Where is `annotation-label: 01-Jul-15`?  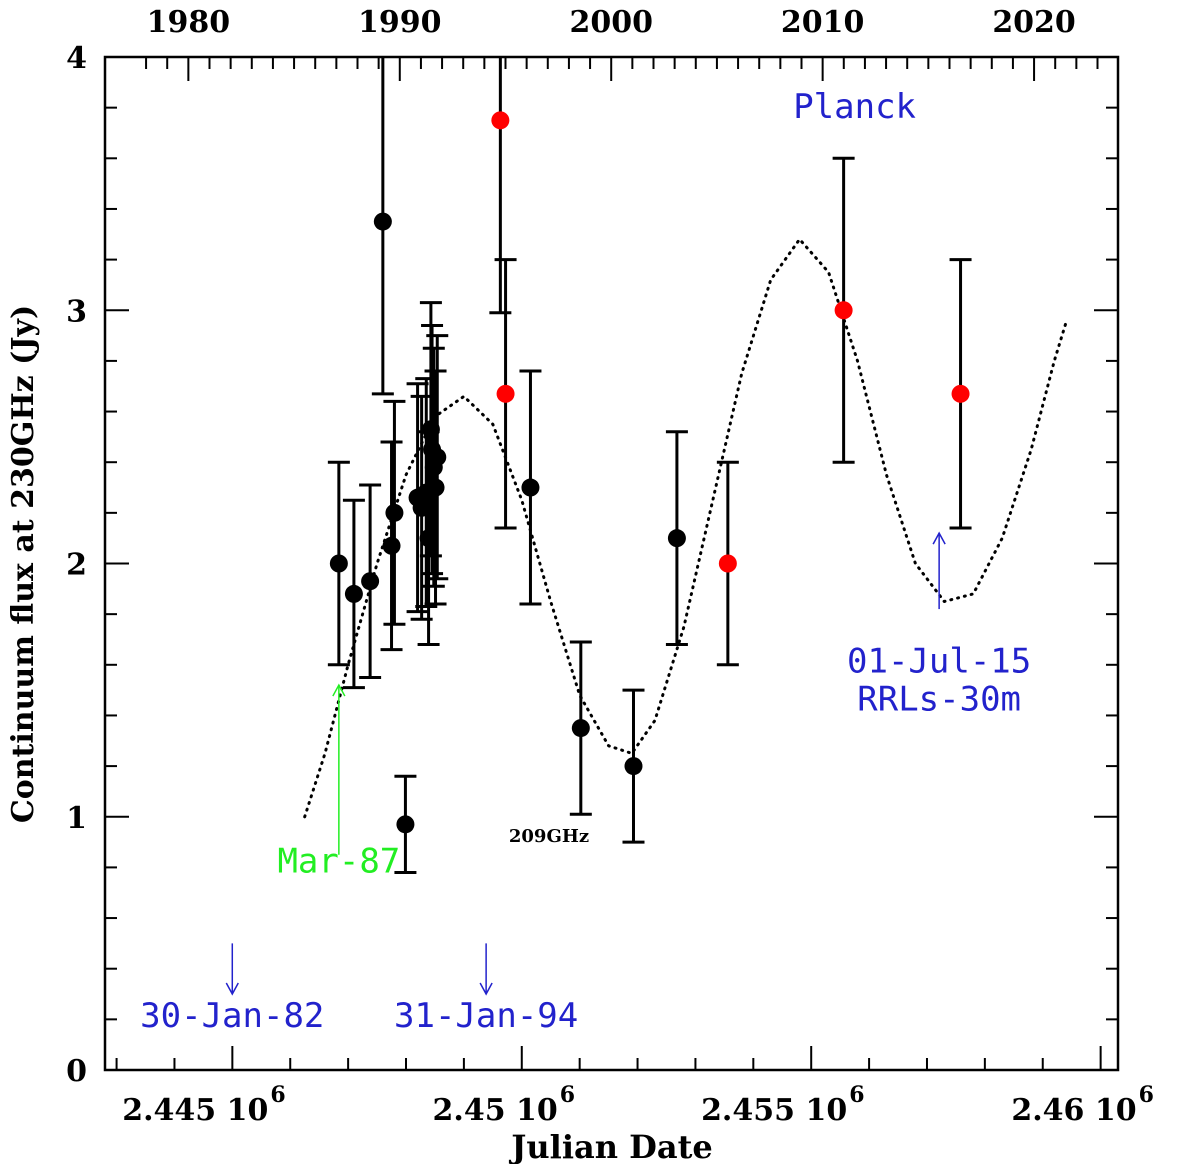 annotation-label: 01-Jul-15 is located at coordinates (939, 661).